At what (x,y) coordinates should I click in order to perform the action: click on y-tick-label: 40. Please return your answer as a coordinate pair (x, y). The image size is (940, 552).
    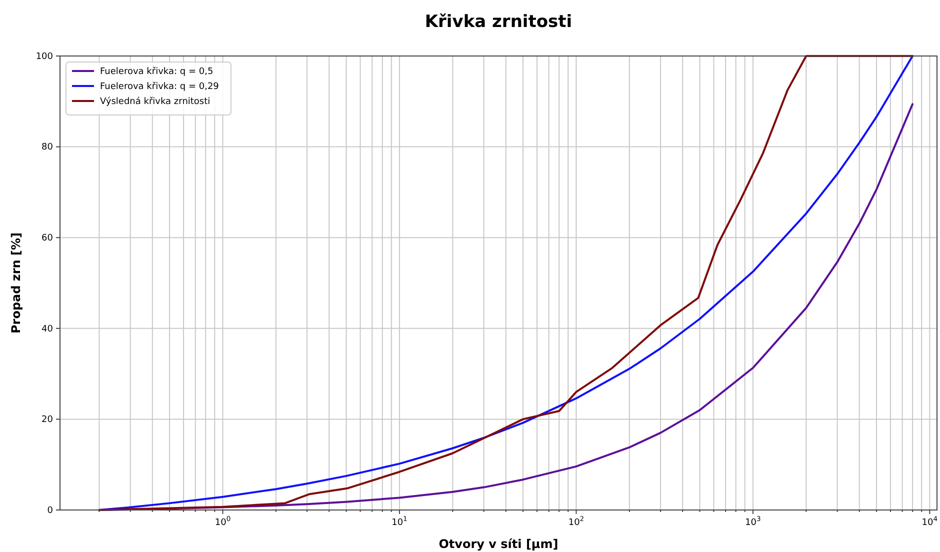
    Looking at the image, I should click on (48, 329).